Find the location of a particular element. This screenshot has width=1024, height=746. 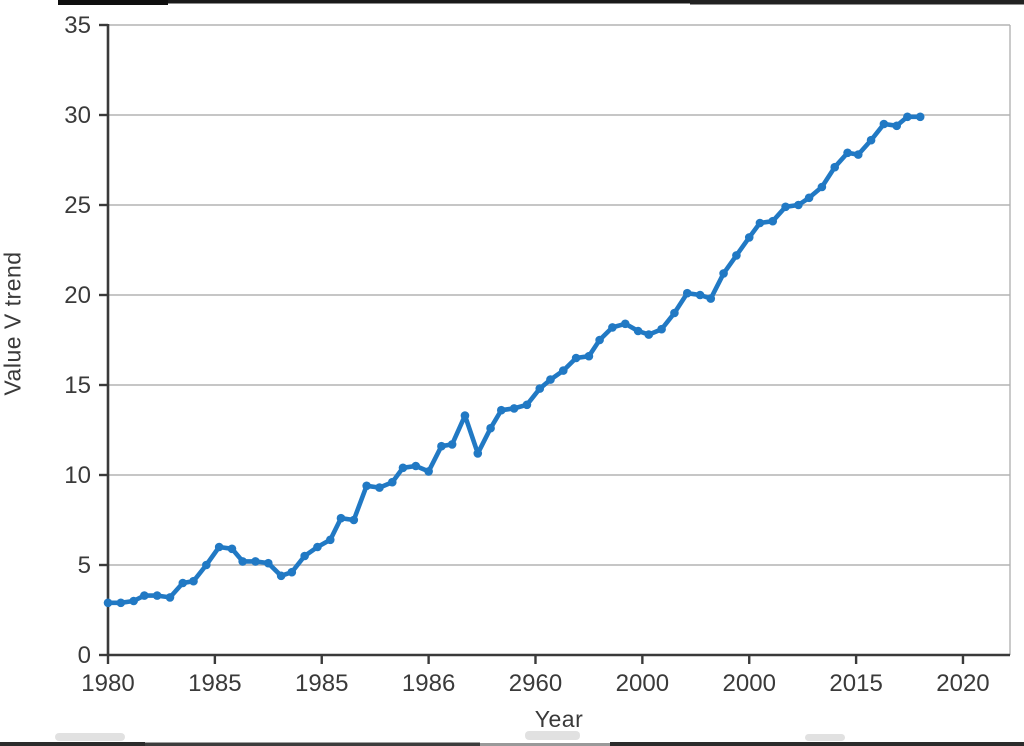

y-tick-label: 35 is located at coordinates (77, 25).